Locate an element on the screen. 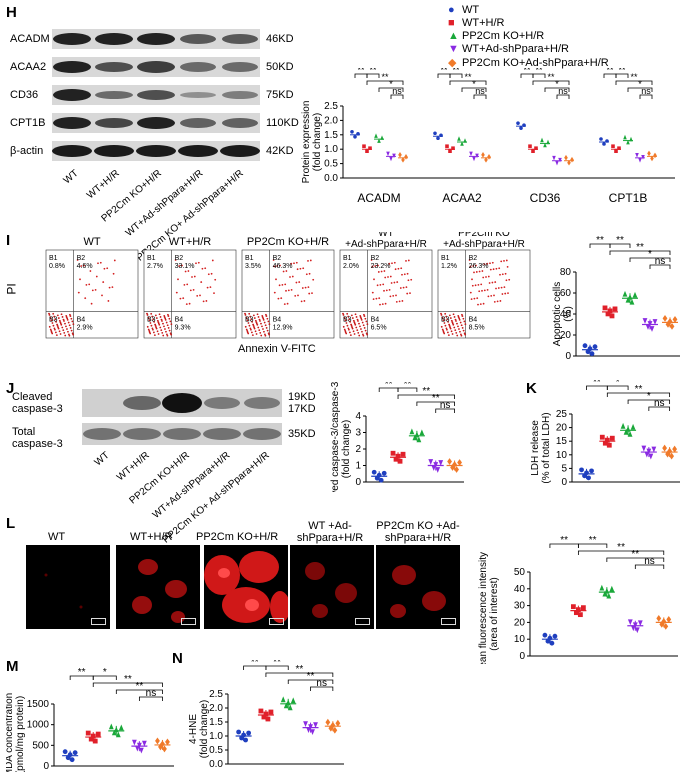  y-axis-label: (area of interest) is located at coordinates (494, 613).